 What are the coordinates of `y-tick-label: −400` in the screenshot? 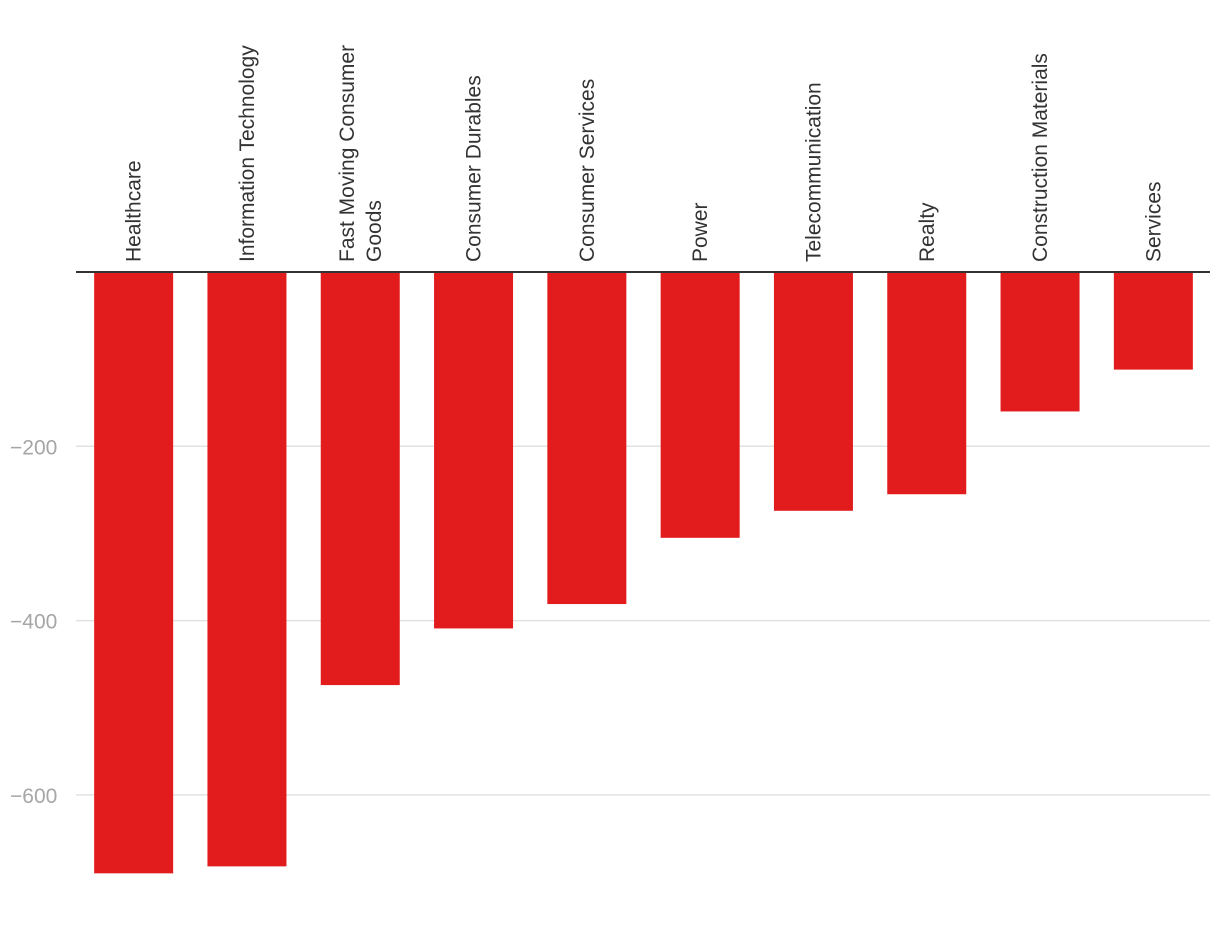 It's located at (33, 622).